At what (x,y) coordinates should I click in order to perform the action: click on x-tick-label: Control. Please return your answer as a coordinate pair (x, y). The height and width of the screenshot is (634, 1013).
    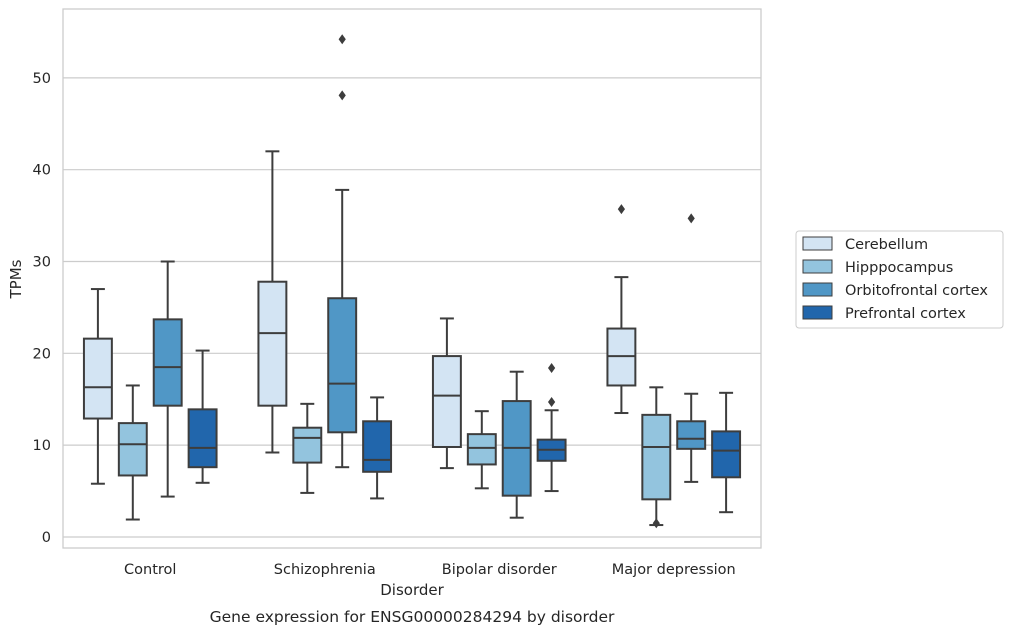
    Looking at the image, I should click on (150, 570).